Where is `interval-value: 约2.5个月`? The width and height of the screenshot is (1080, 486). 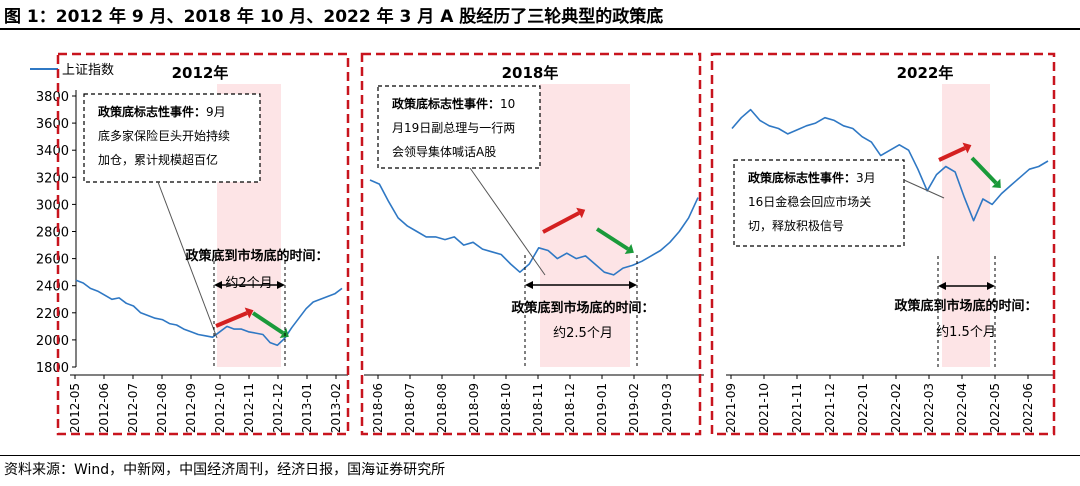
interval-value: 约2.5个月 is located at coordinates (583, 333).